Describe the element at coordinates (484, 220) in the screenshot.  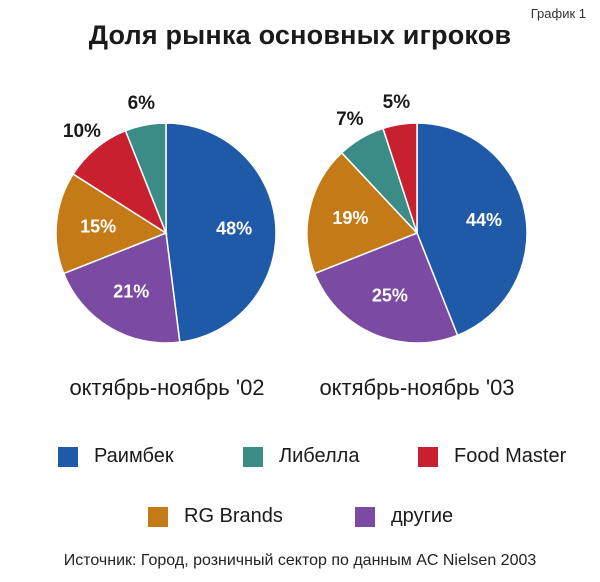
I see `pie-label-раимбек: 44%` at that location.